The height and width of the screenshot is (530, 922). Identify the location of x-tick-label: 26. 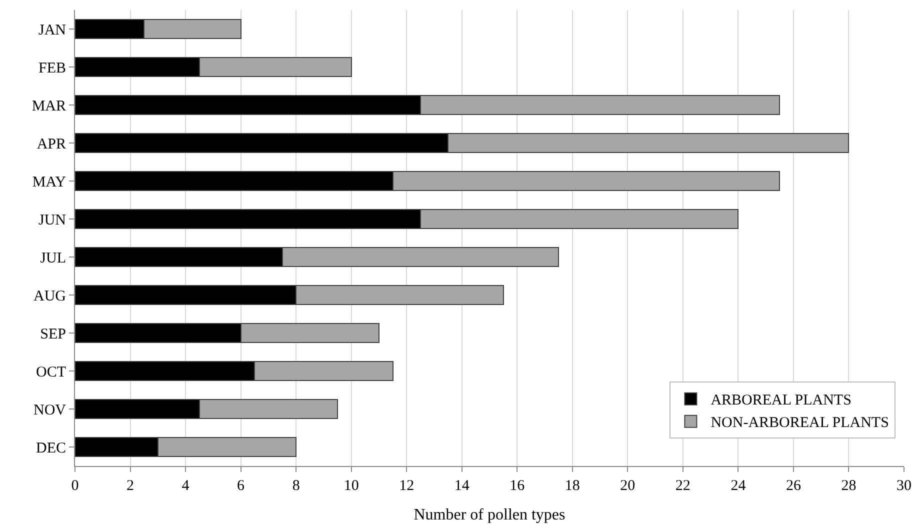
(794, 486).